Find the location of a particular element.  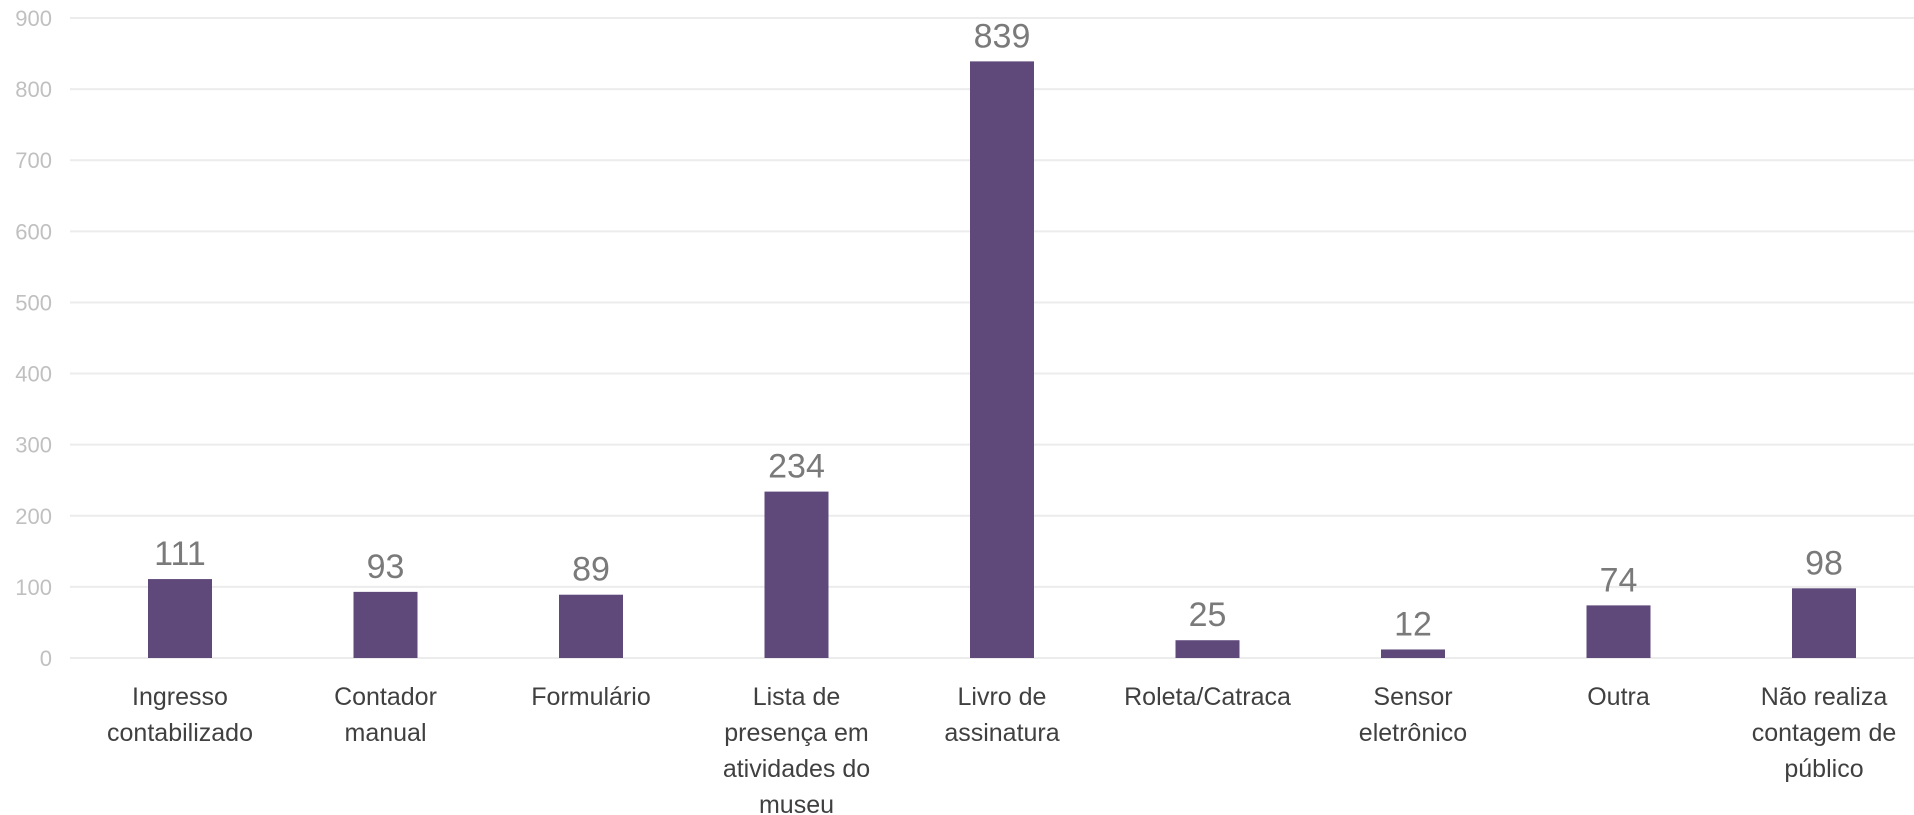

category-label-line: Formulário is located at coordinates (590, 697).